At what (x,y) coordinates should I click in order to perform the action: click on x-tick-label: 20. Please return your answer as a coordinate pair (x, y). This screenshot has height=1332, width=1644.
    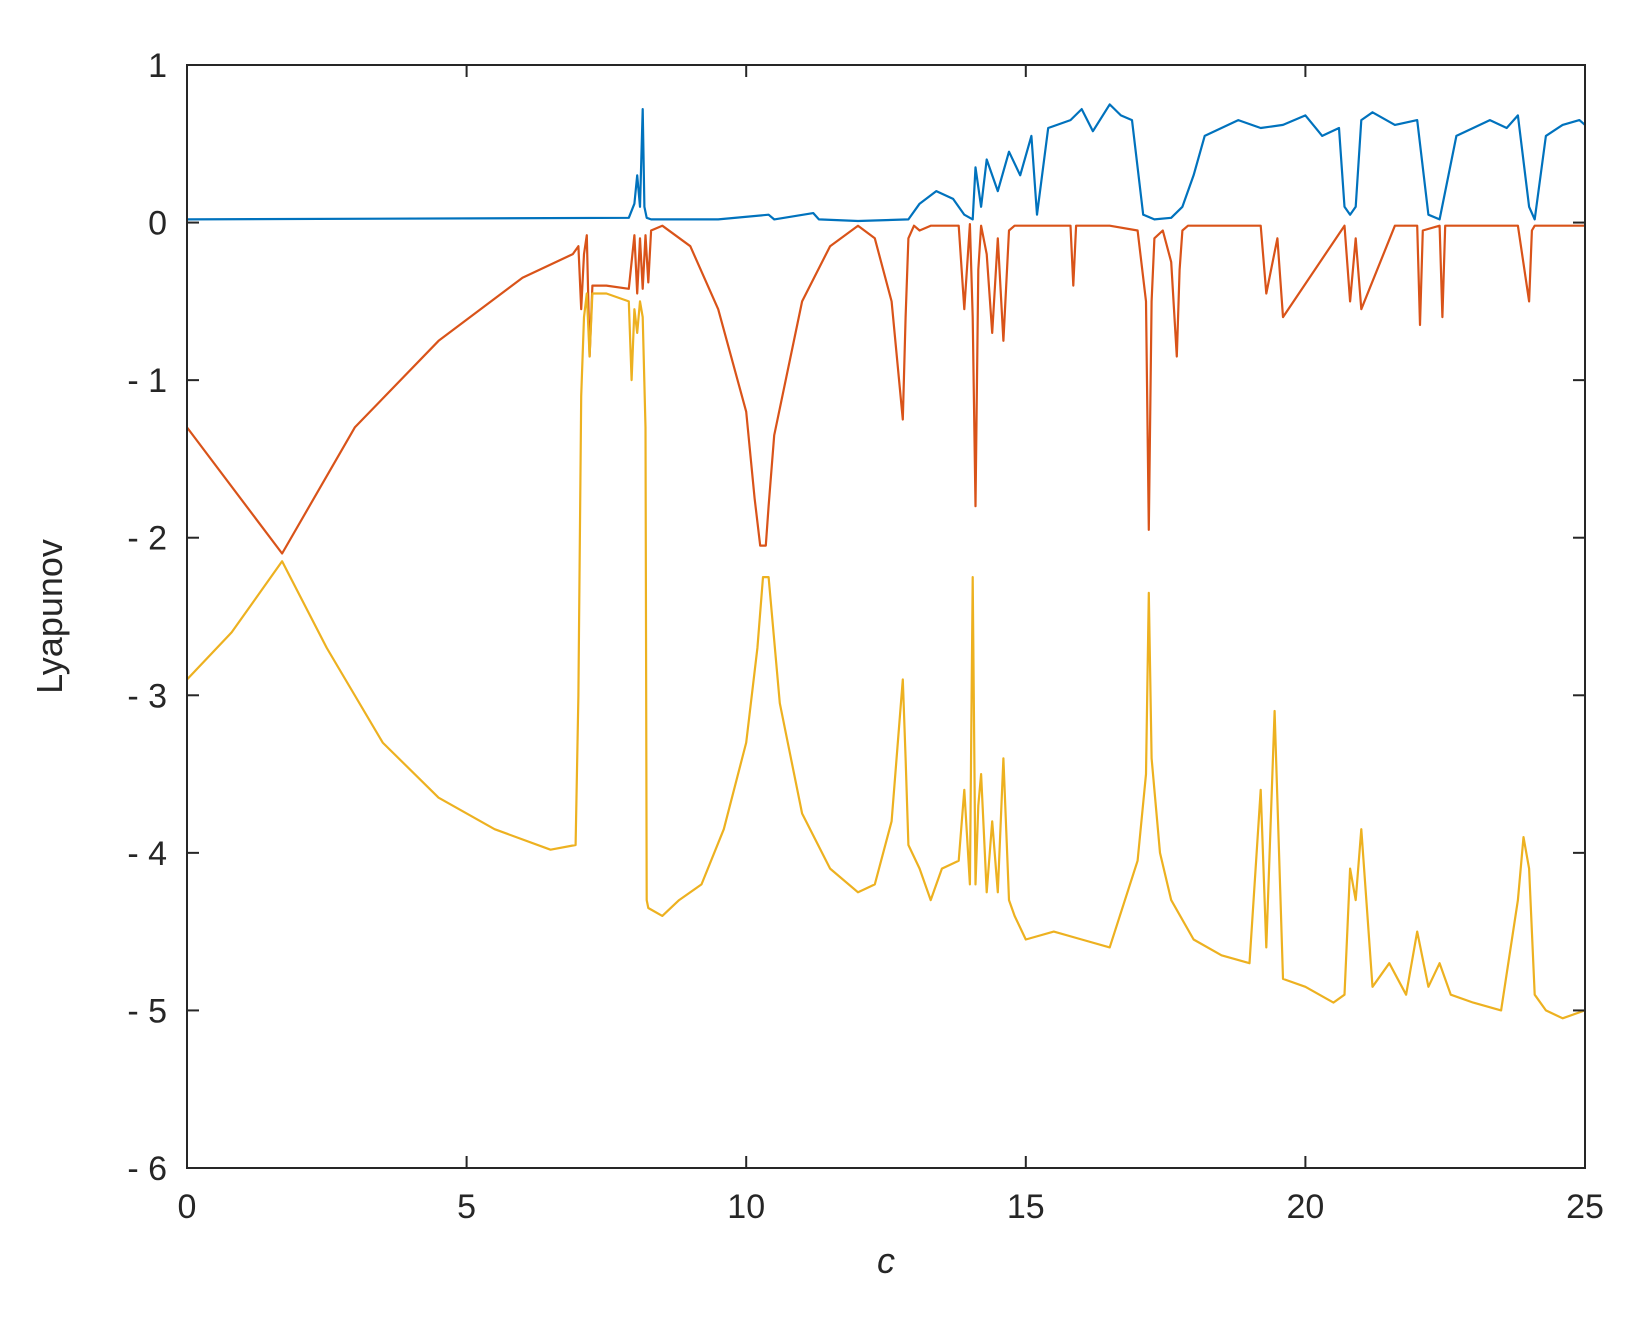
    Looking at the image, I should click on (1305, 1207).